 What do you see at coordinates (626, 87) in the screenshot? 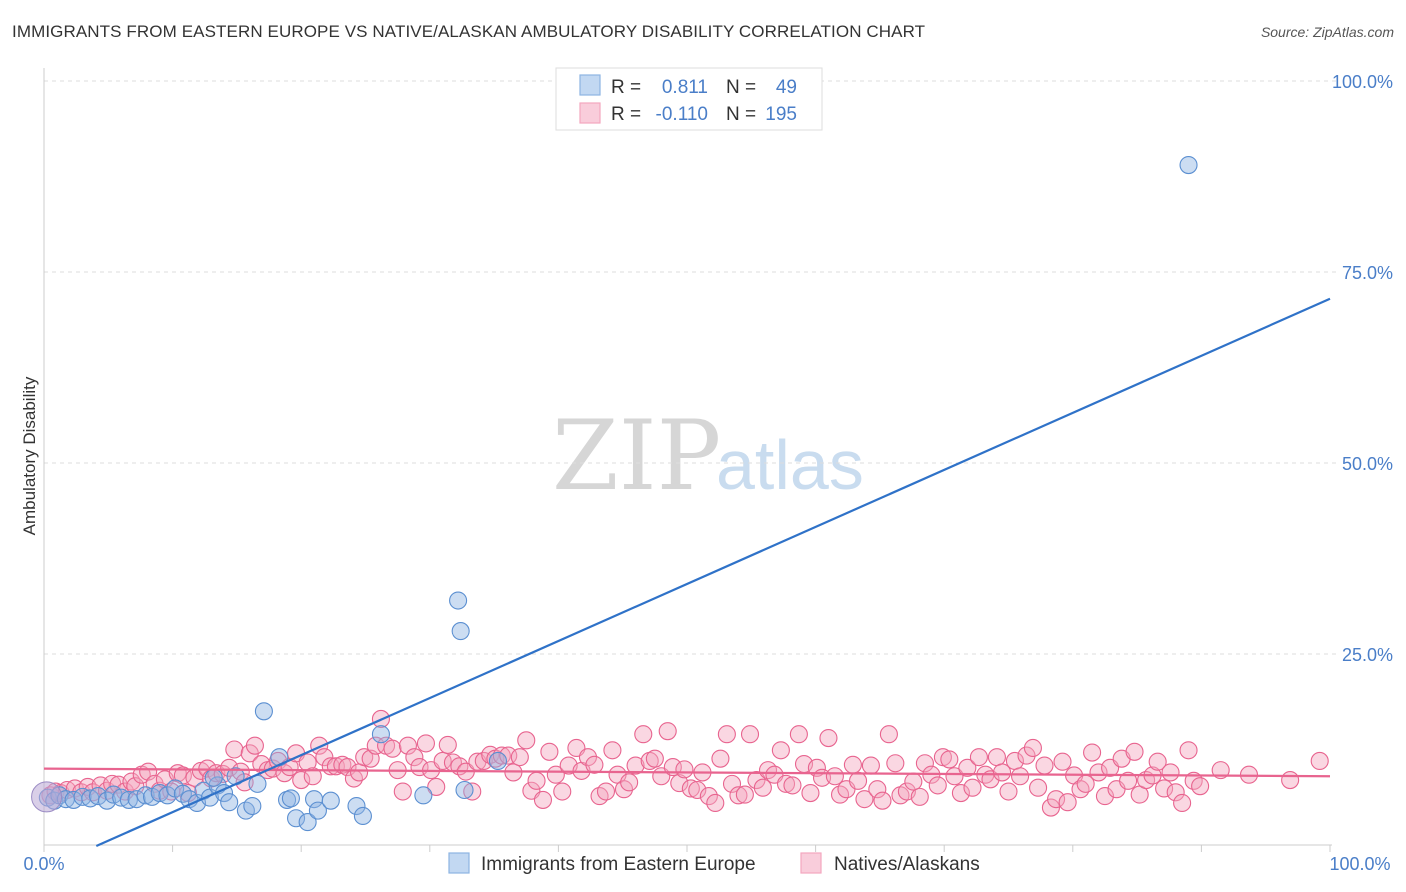
I see `stats-r-label-blue: R =` at bounding box center [626, 87].